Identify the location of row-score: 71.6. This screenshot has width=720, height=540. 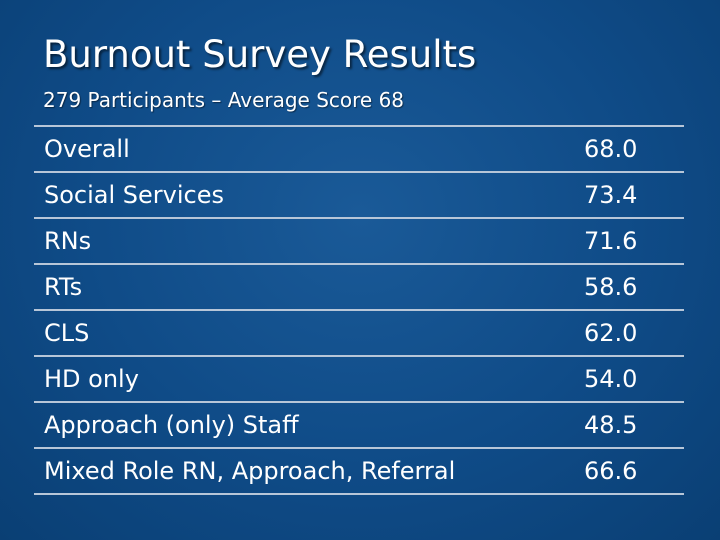
(611, 241).